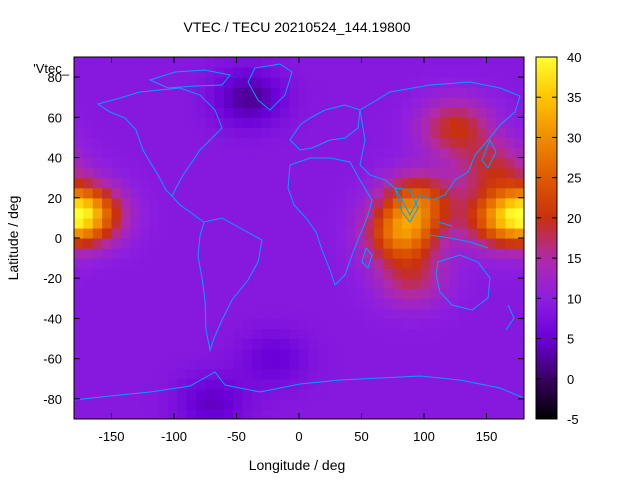 Image resolution: width=640 pixels, height=480 pixels. Describe the element at coordinates (159, 142) in the screenshot. I see `coastline-north-america` at that location.